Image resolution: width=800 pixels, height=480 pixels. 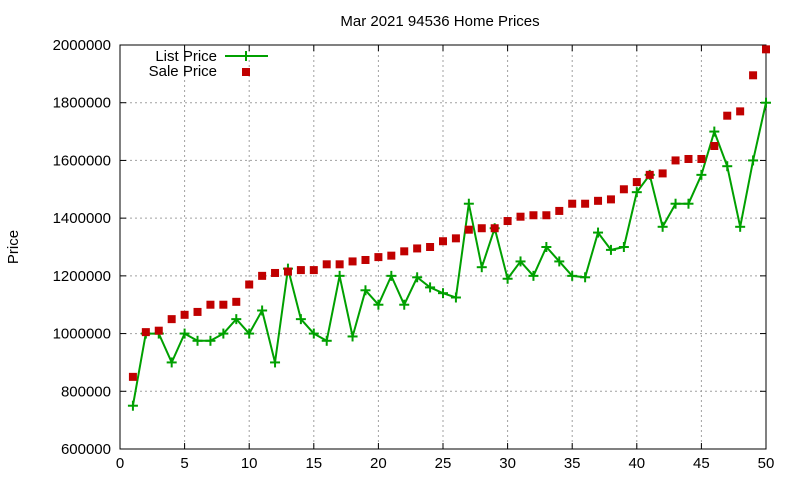 I want to click on y-tick-label: 800000, so click(x=86, y=391).